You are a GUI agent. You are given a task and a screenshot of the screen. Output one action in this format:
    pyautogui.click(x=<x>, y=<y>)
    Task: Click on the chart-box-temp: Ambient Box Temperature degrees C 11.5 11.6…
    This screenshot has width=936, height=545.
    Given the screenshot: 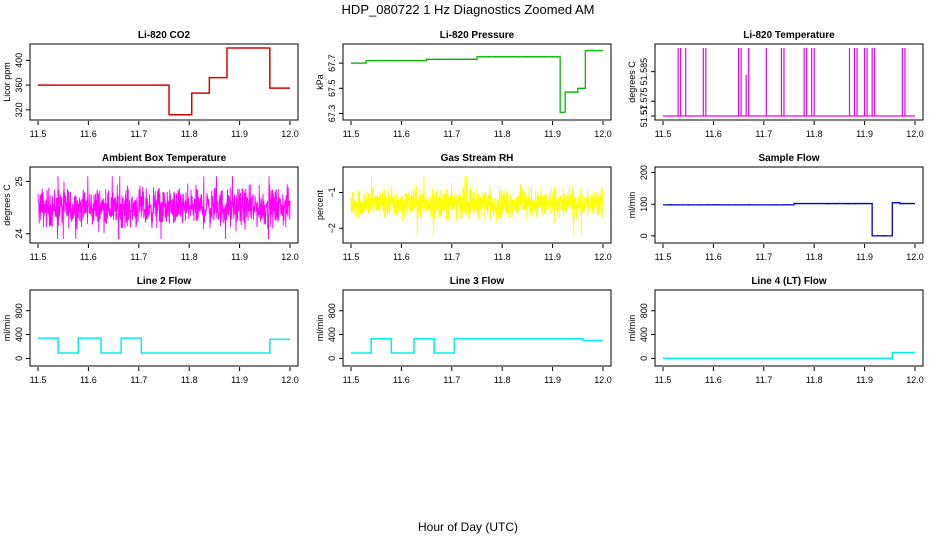 What is the action you would take?
    pyautogui.click(x=150, y=207)
    